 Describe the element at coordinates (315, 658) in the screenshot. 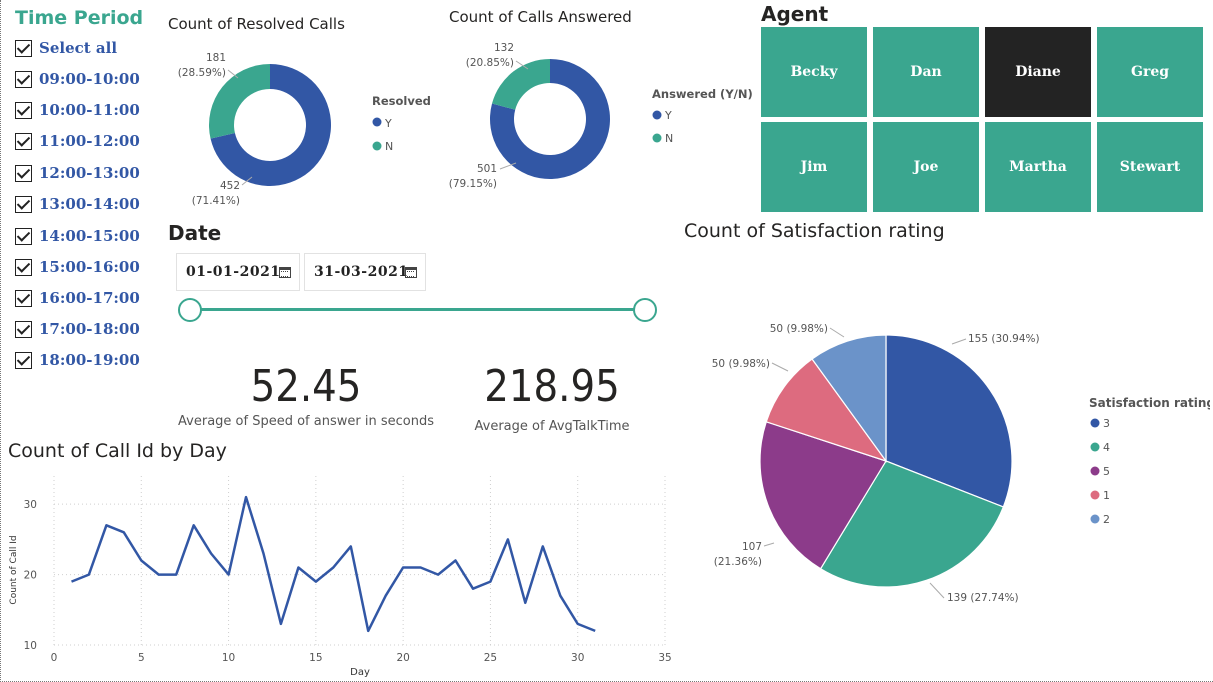

I see `x-tick-label: 15` at that location.